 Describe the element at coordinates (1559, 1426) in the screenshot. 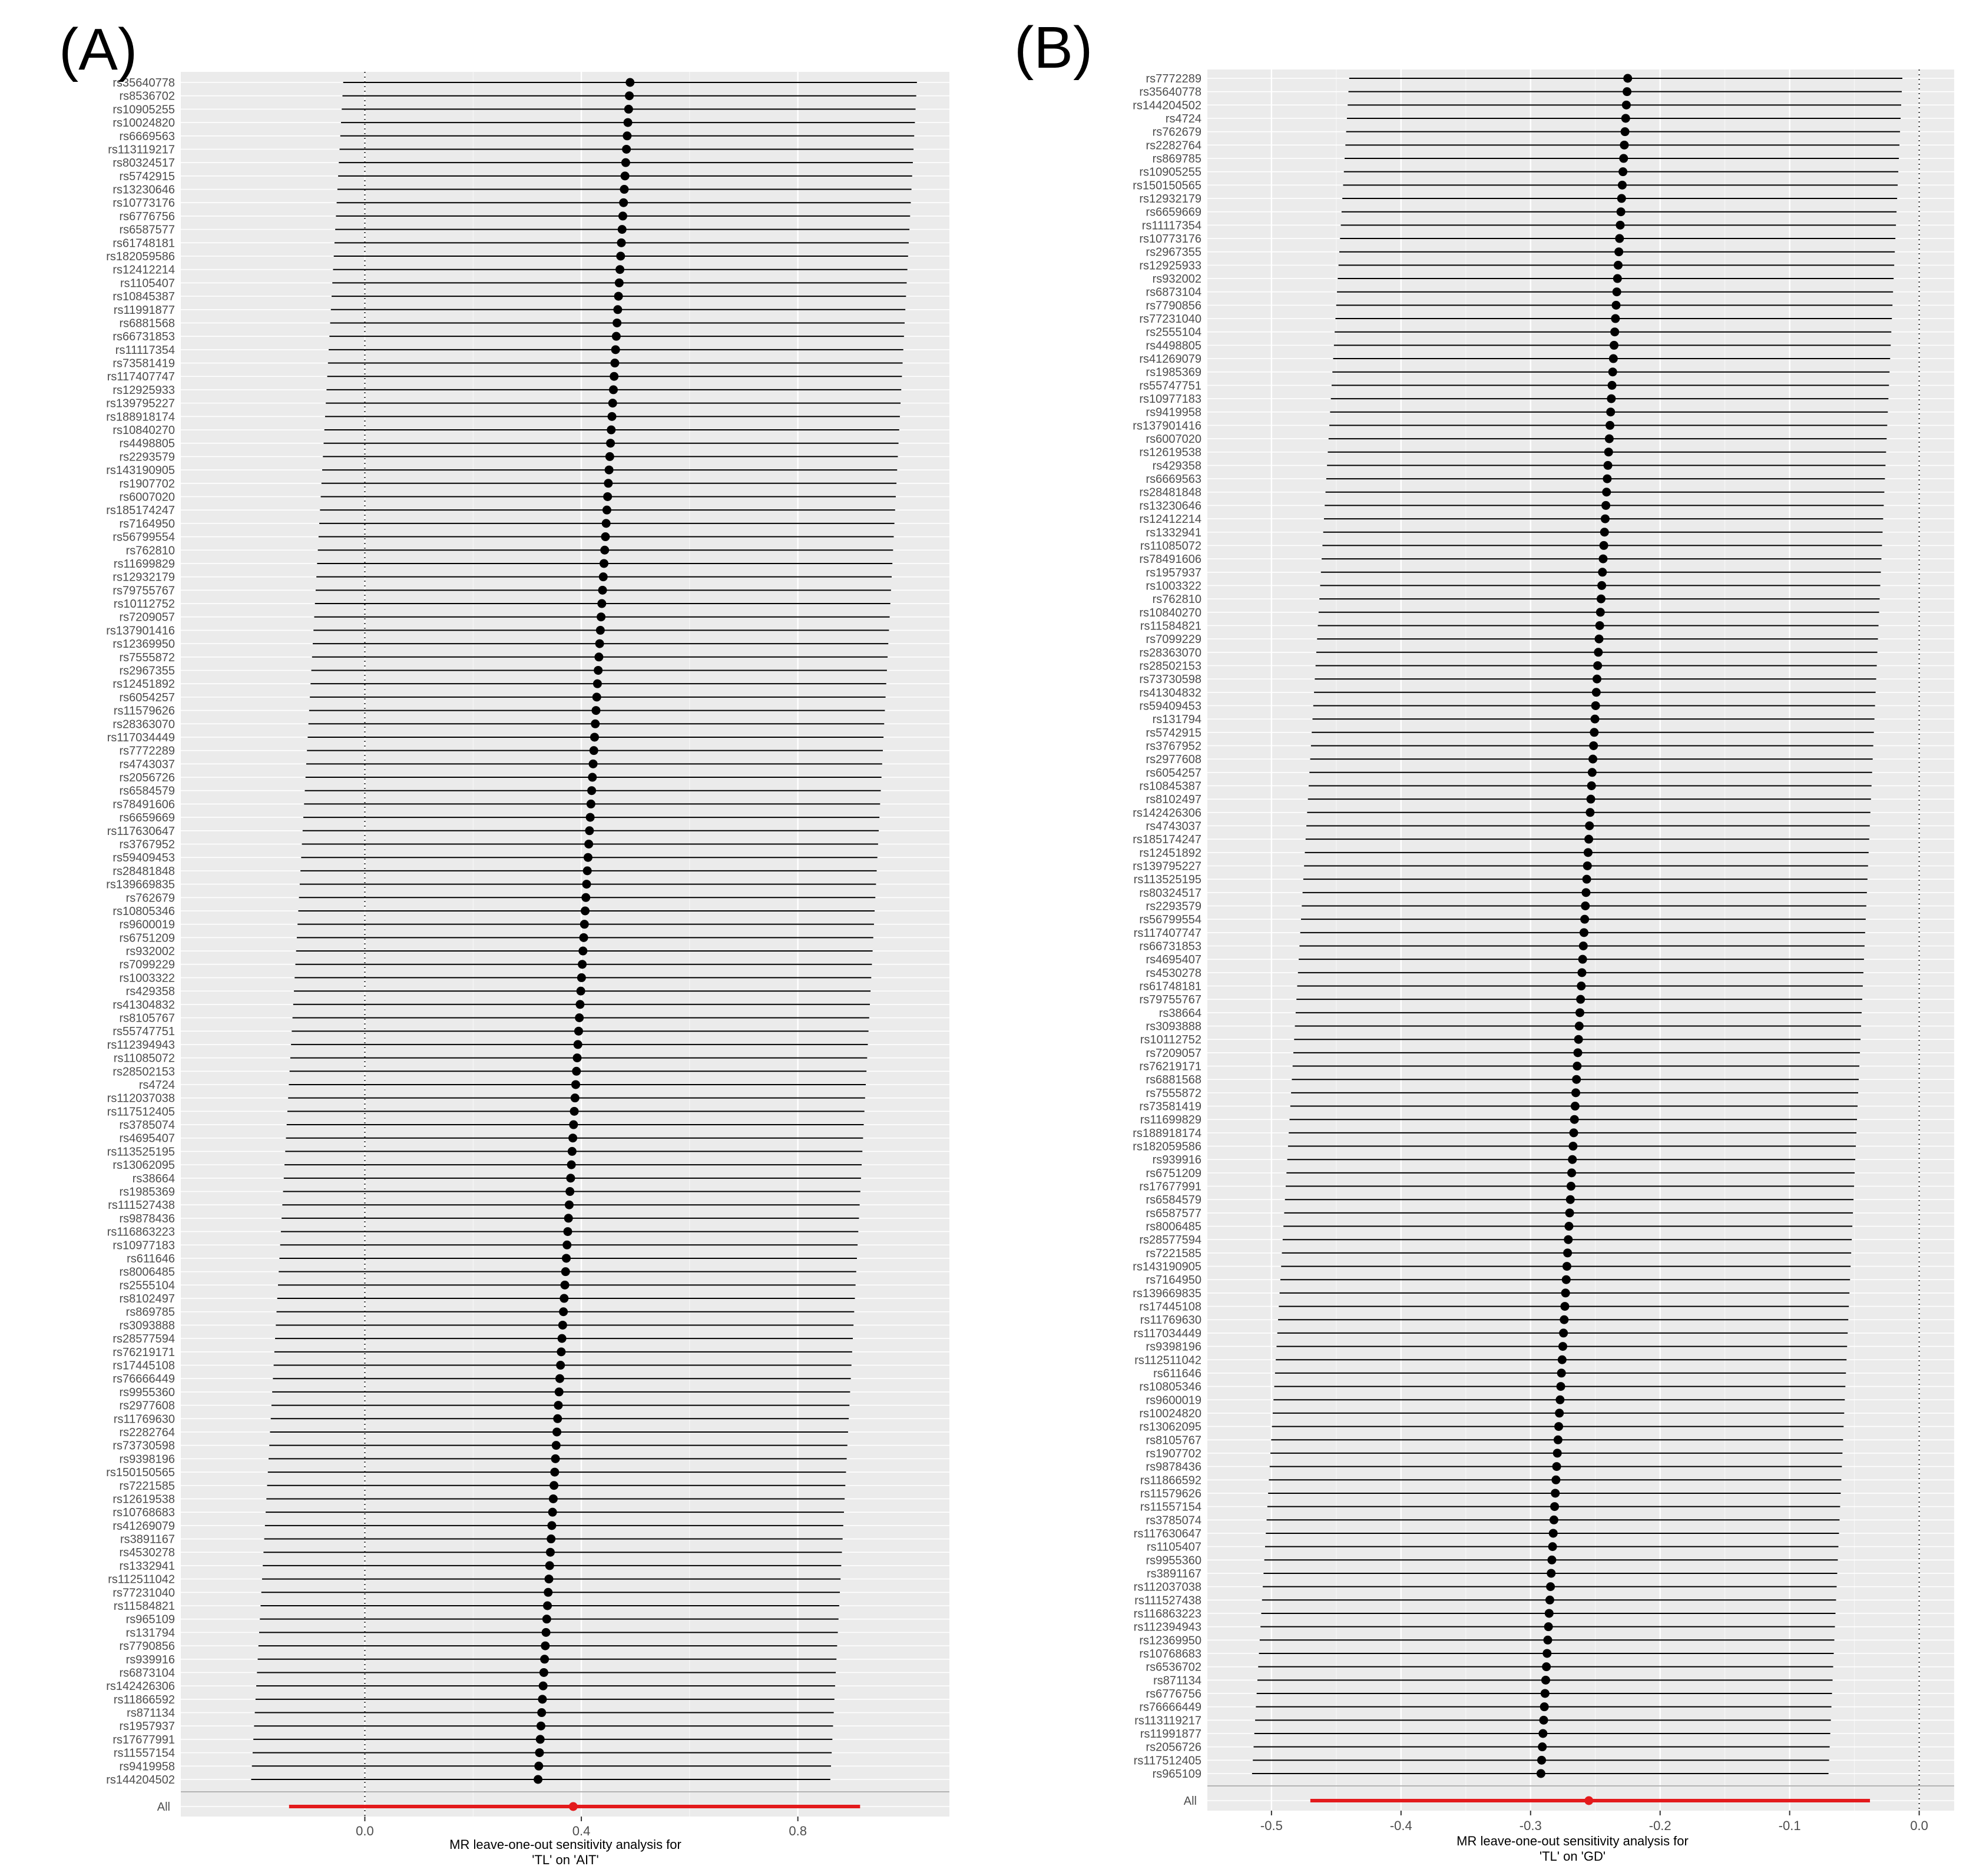

I see `estimate-point-b-rs13062095` at that location.